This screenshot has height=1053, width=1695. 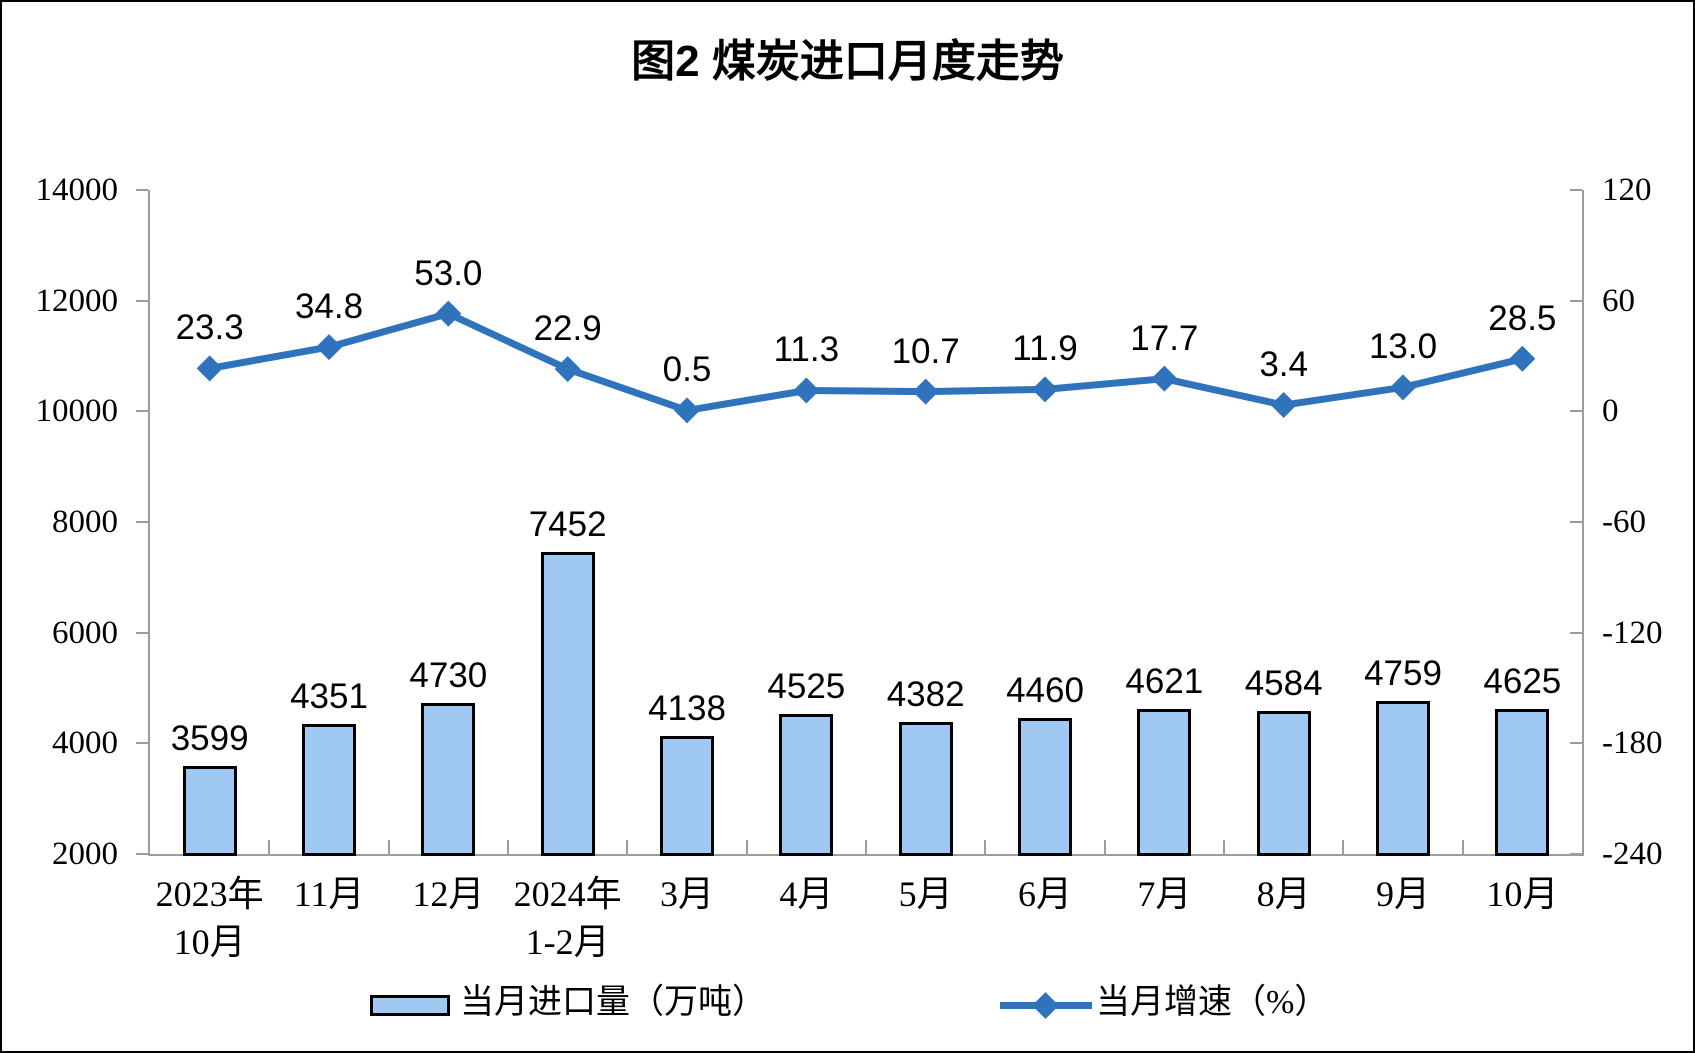 I want to click on bar-value-label: 4382, so click(x=925, y=695).